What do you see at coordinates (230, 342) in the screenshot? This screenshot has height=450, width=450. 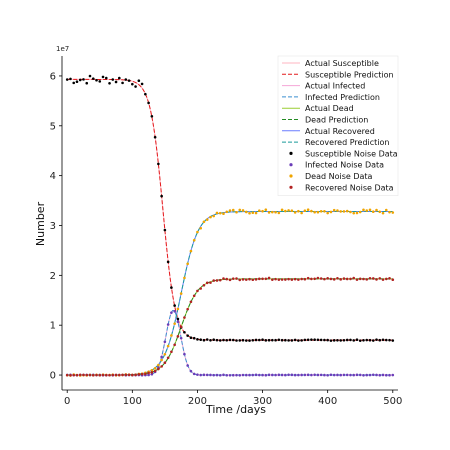 I see `series-line` at bounding box center [230, 342].